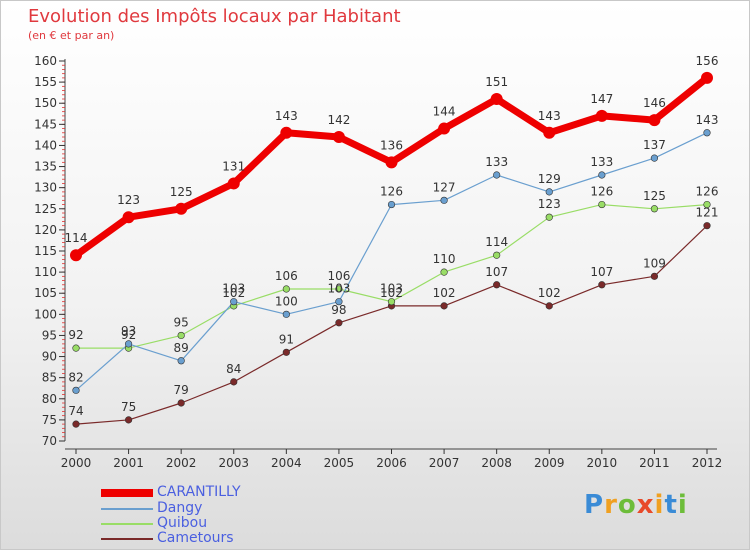  What do you see at coordinates (444, 463) in the screenshot?
I see `x-tick-label: 2007` at bounding box center [444, 463].